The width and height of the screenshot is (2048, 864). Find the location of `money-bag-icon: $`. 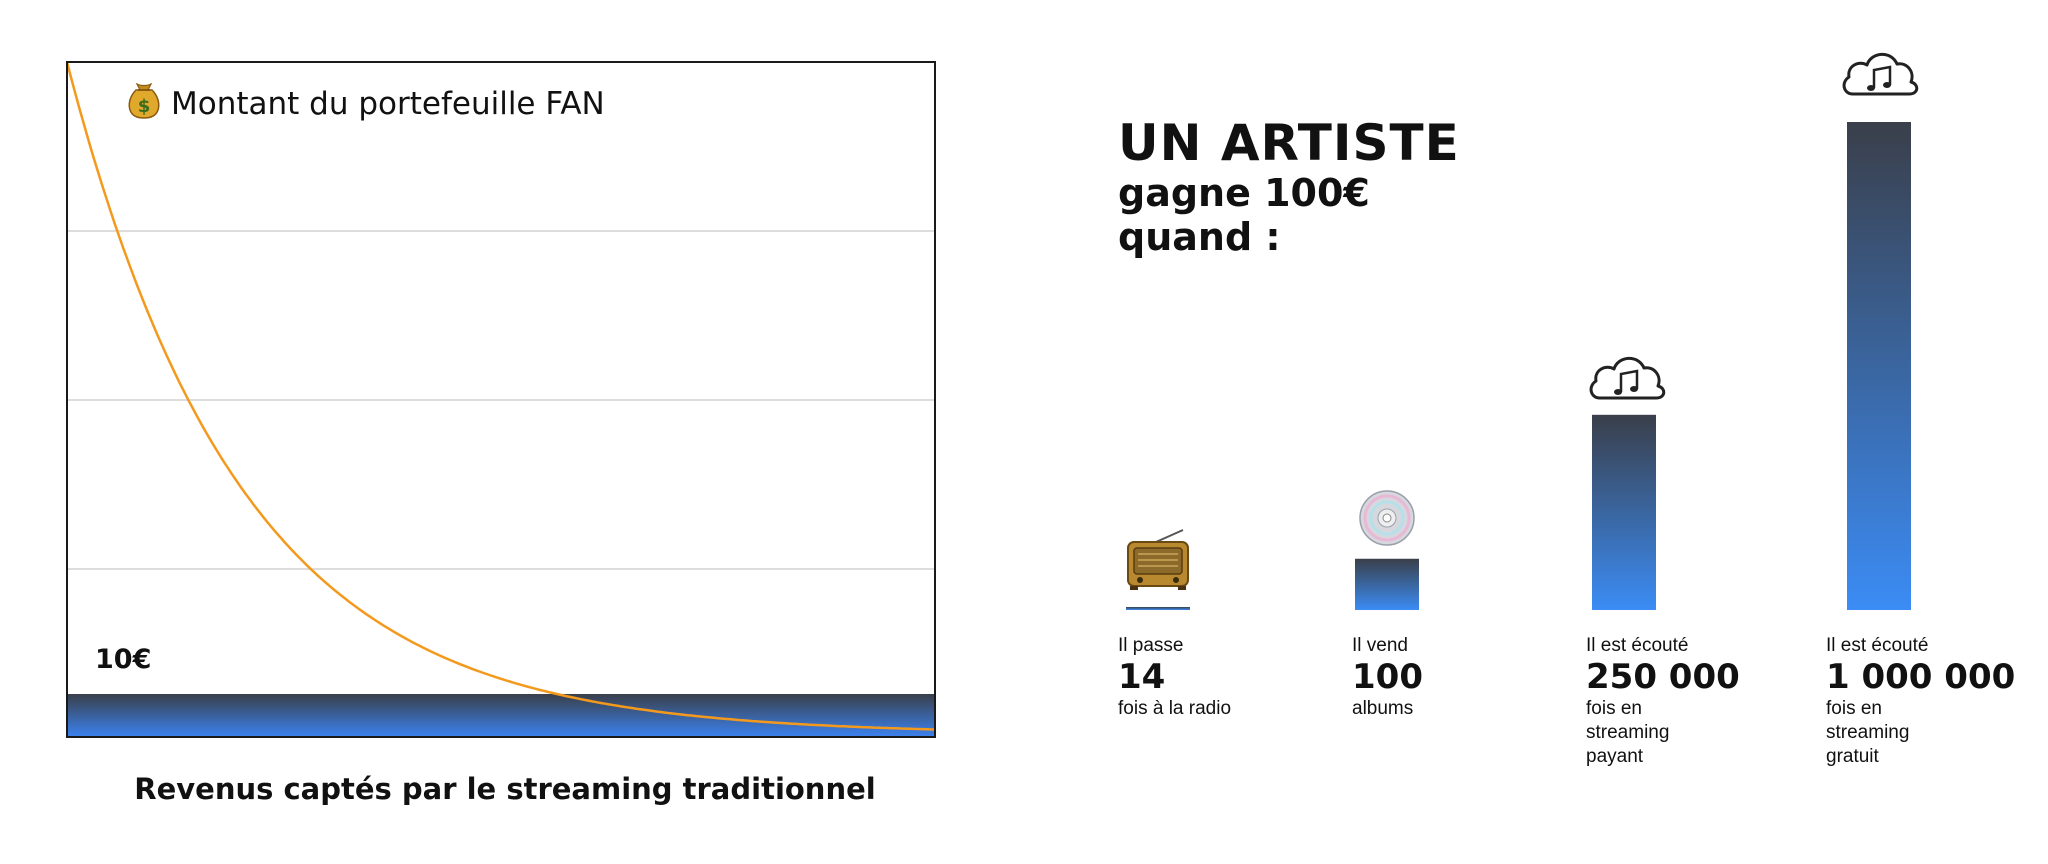

money-bag-icon: $ is located at coordinates (144, 100).